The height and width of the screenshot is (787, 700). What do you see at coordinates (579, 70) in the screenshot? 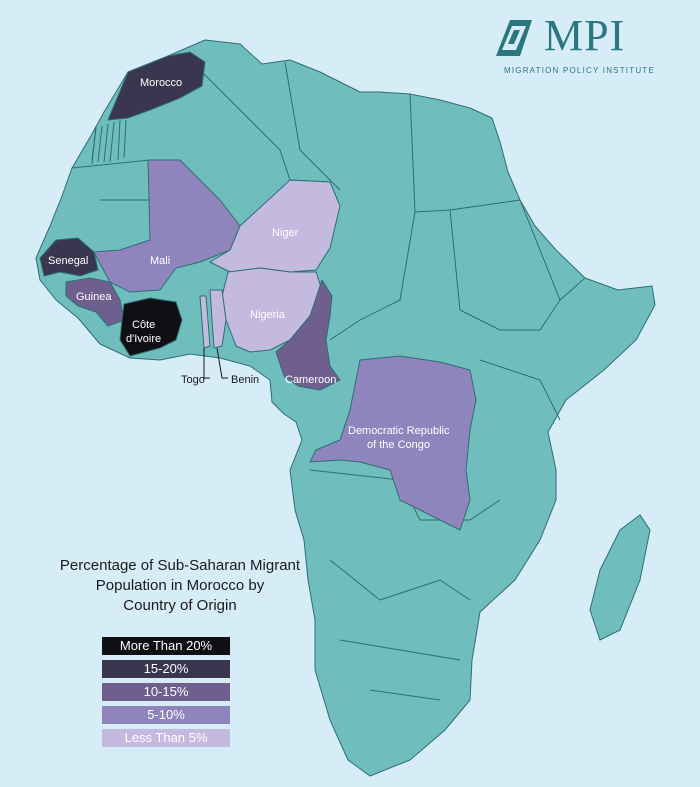
I see `mpi-logo-subtitle: MIGRATION POLICY INSTITUTE` at bounding box center [579, 70].